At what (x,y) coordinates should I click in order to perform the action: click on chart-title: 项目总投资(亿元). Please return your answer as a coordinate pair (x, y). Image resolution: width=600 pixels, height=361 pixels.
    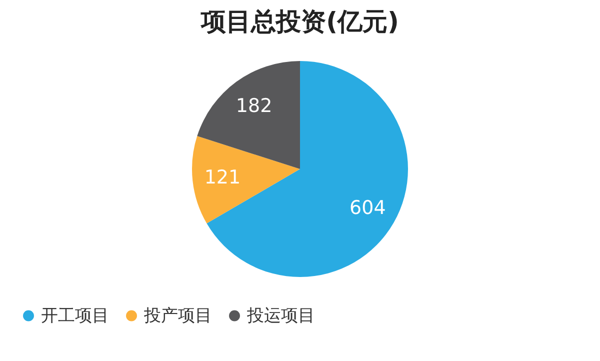
    Looking at the image, I should click on (299, 21).